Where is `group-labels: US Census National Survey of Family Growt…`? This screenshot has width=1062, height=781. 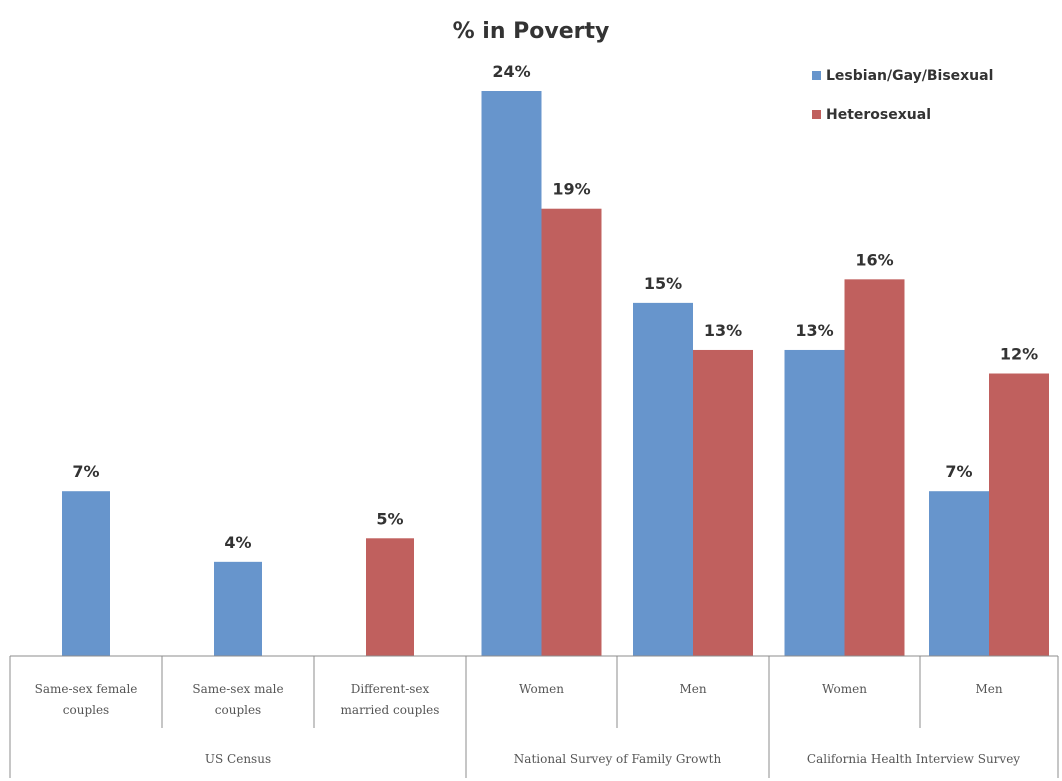 group-labels: US Census National Survey of Family Growt… is located at coordinates (612, 759).